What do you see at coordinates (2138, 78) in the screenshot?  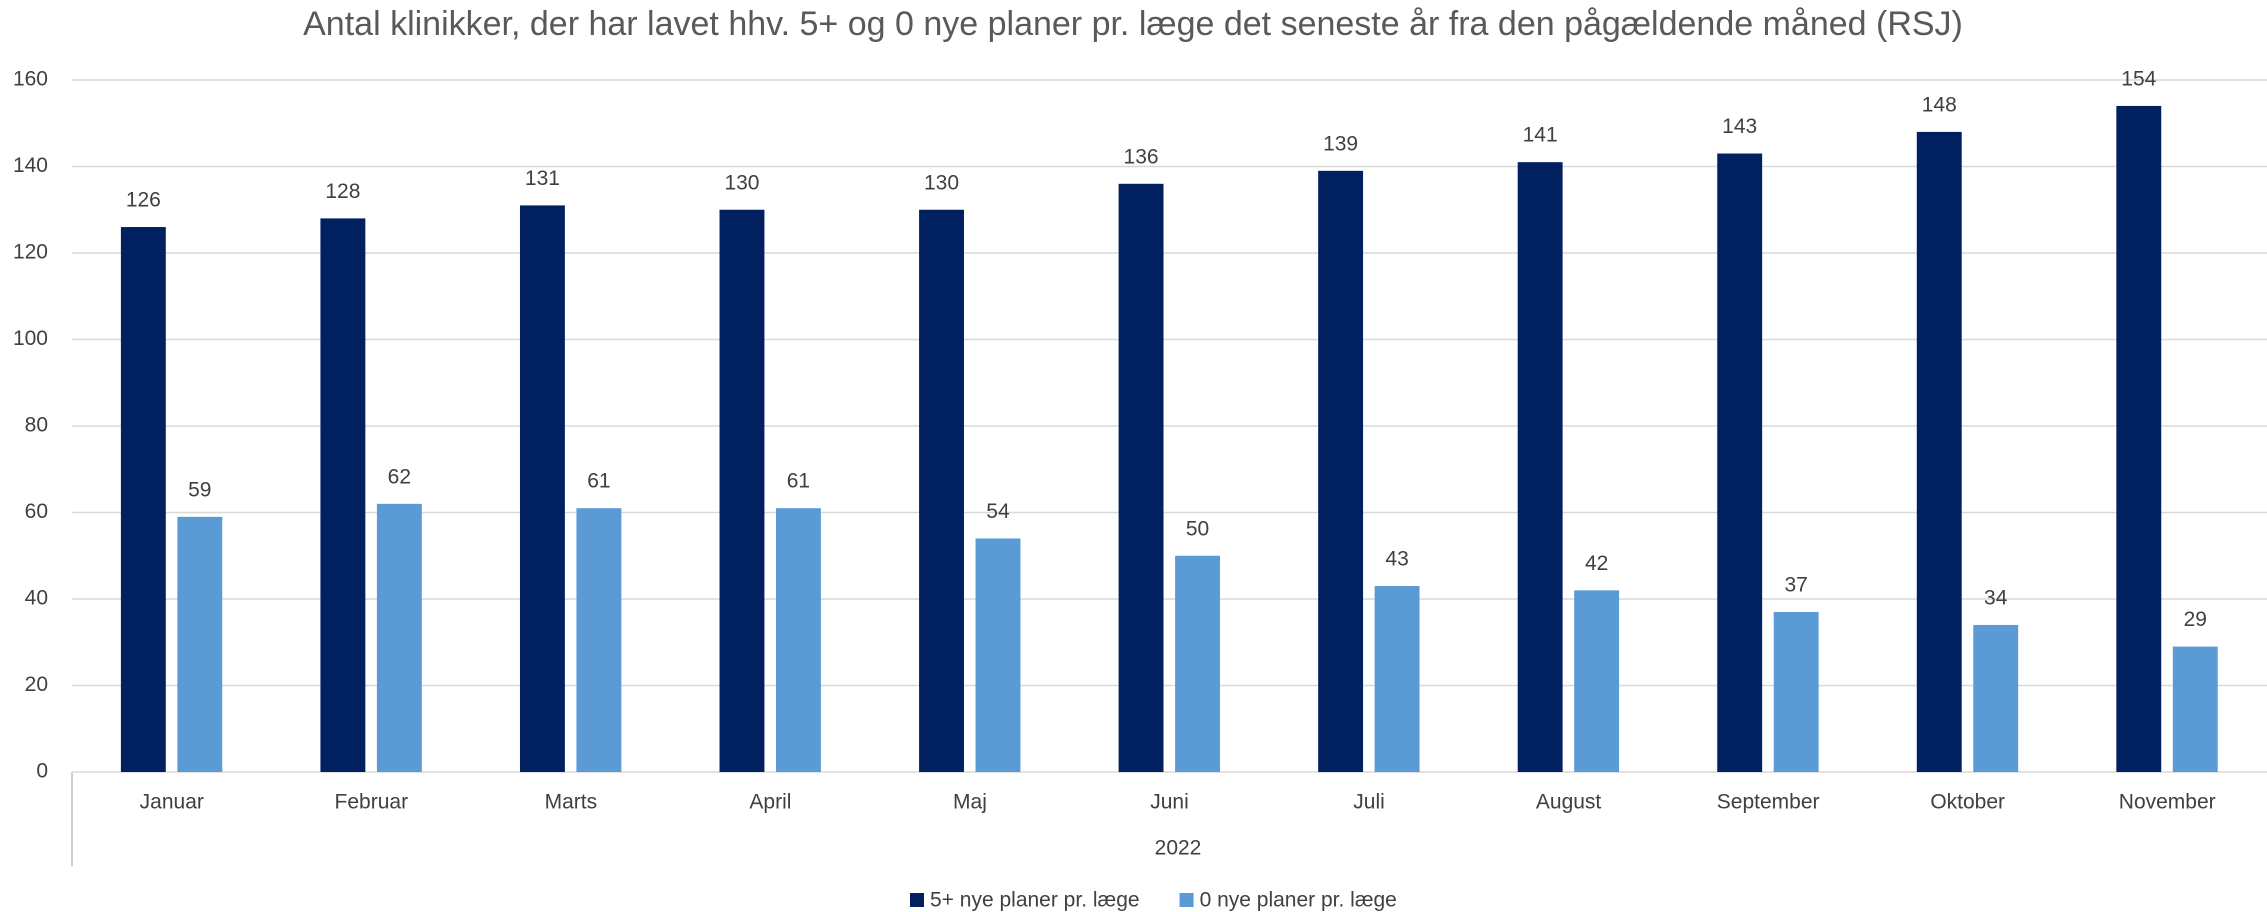 I see `data-label: 154` at bounding box center [2138, 78].